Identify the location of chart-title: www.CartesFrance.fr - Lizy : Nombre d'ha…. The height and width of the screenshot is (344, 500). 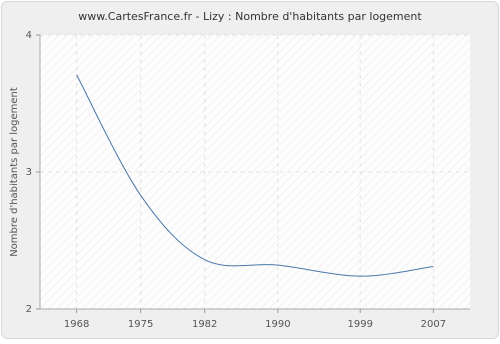
(250, 16).